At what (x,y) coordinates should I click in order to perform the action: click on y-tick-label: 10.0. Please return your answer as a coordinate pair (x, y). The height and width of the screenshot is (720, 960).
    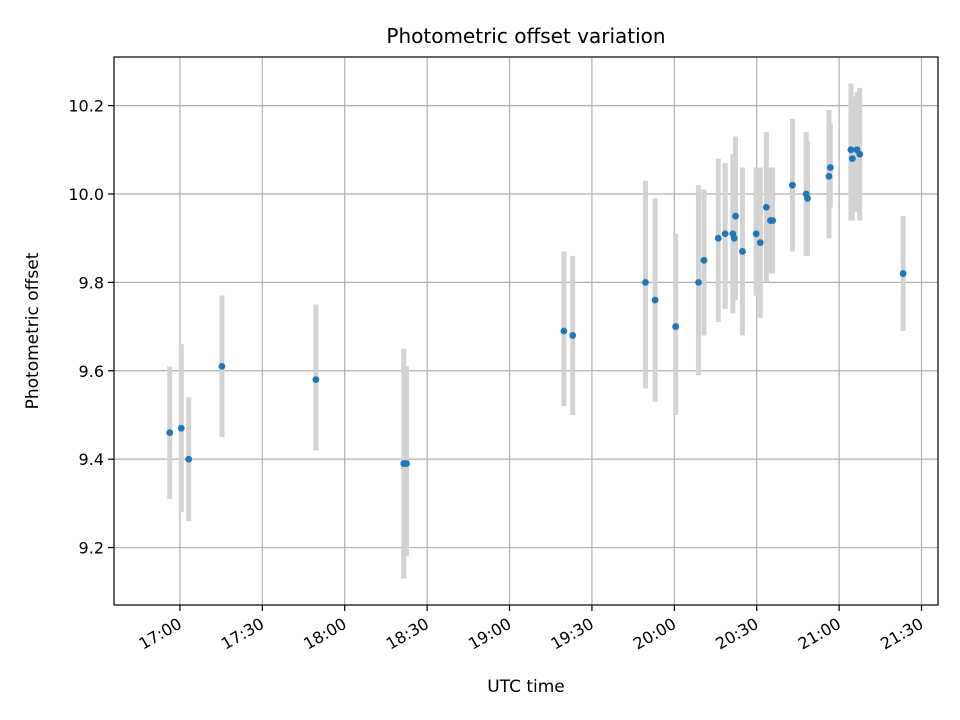
    Looking at the image, I should click on (86, 194).